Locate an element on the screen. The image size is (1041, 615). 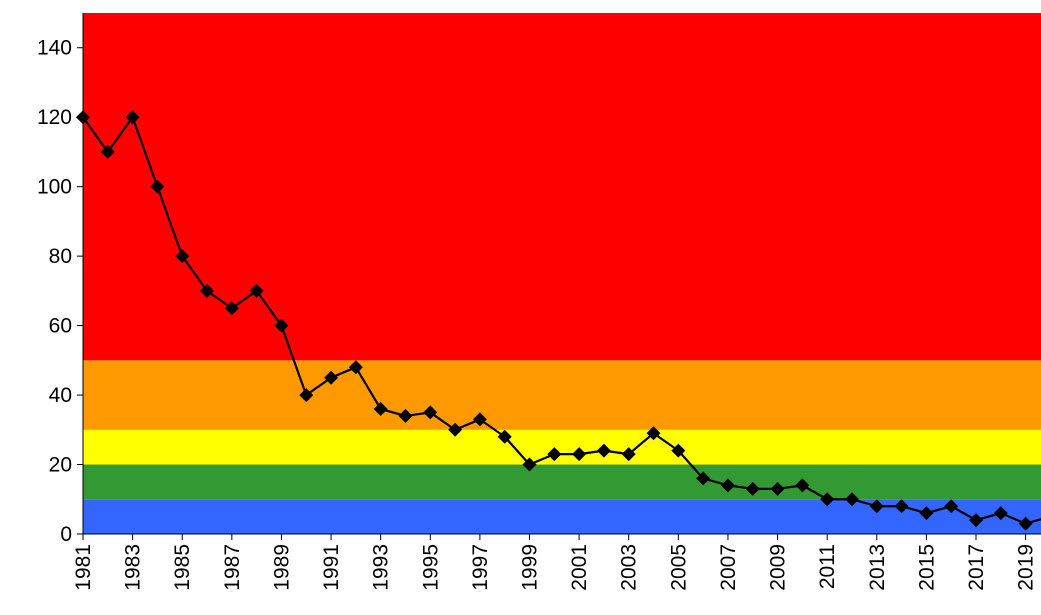
x-tick-label: 2011 is located at coordinates (827, 566).